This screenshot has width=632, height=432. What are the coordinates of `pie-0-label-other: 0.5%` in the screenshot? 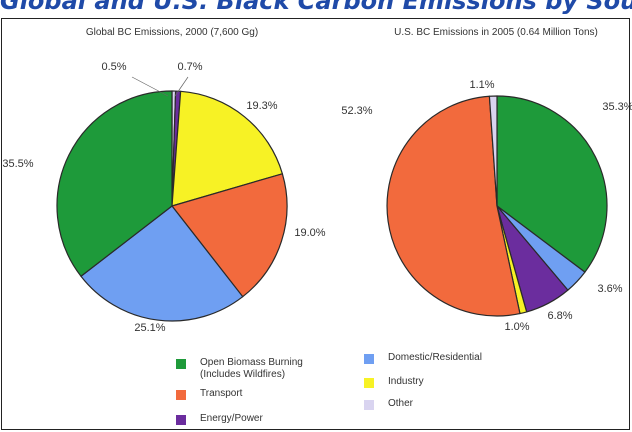 It's located at (113, 67).